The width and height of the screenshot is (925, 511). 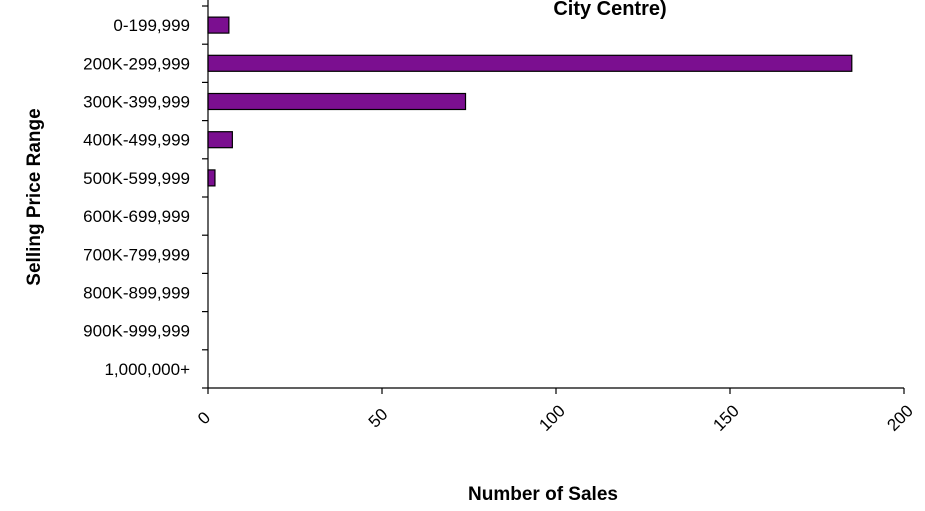 I want to click on y-tick-label: 800K-899,999, so click(x=136, y=293).